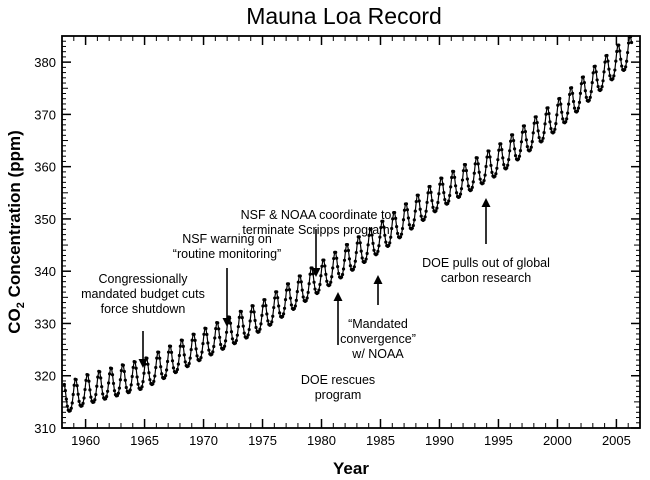 The image size is (650, 480). What do you see at coordinates (143, 294) in the screenshot?
I see `annotation-label: mandated budget cuts` at bounding box center [143, 294].